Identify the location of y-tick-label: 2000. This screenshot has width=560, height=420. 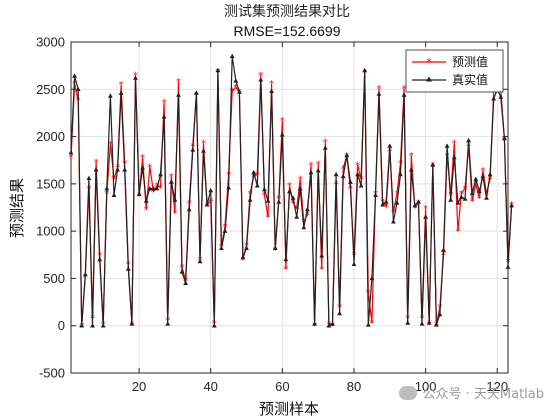
(50, 136).